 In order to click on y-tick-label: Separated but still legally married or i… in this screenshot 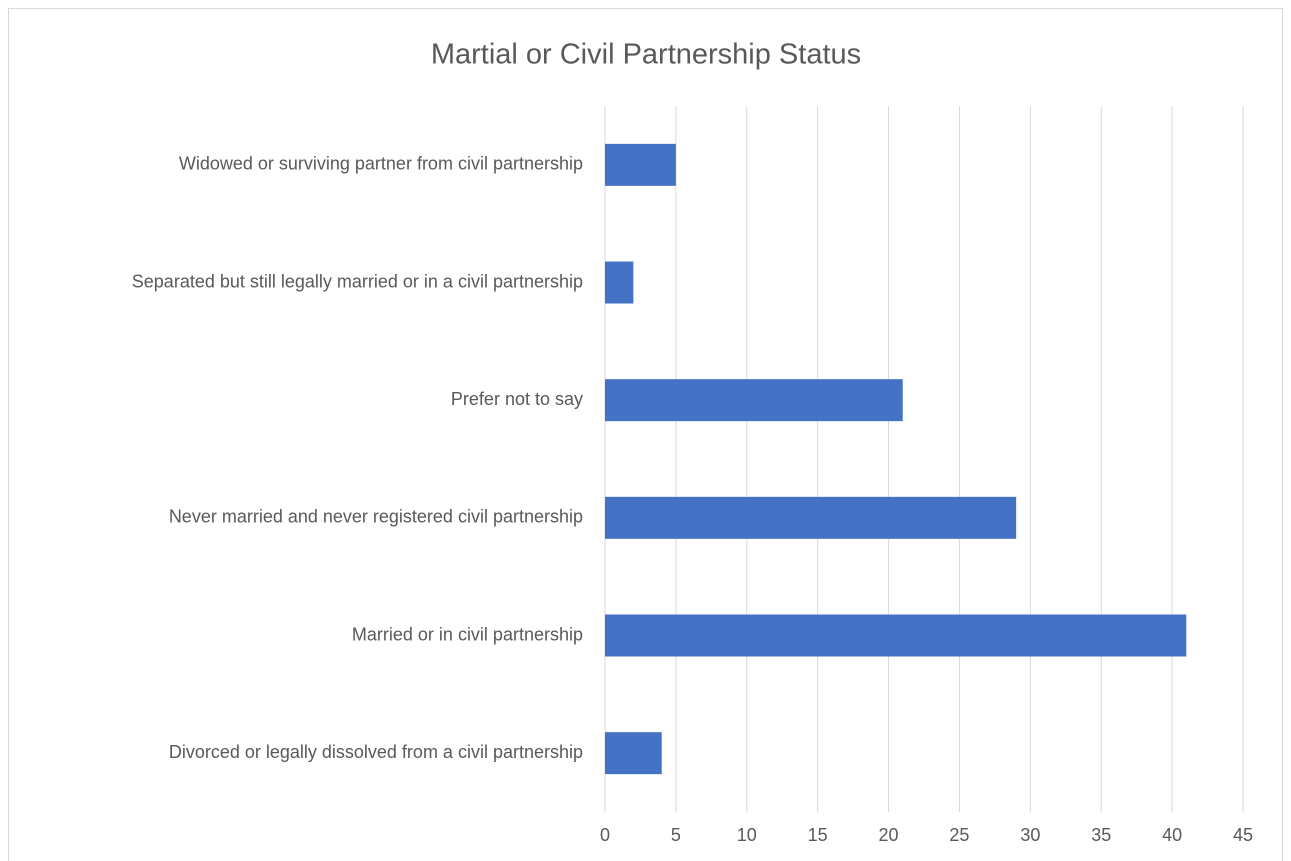, I will do `click(357, 281)`.